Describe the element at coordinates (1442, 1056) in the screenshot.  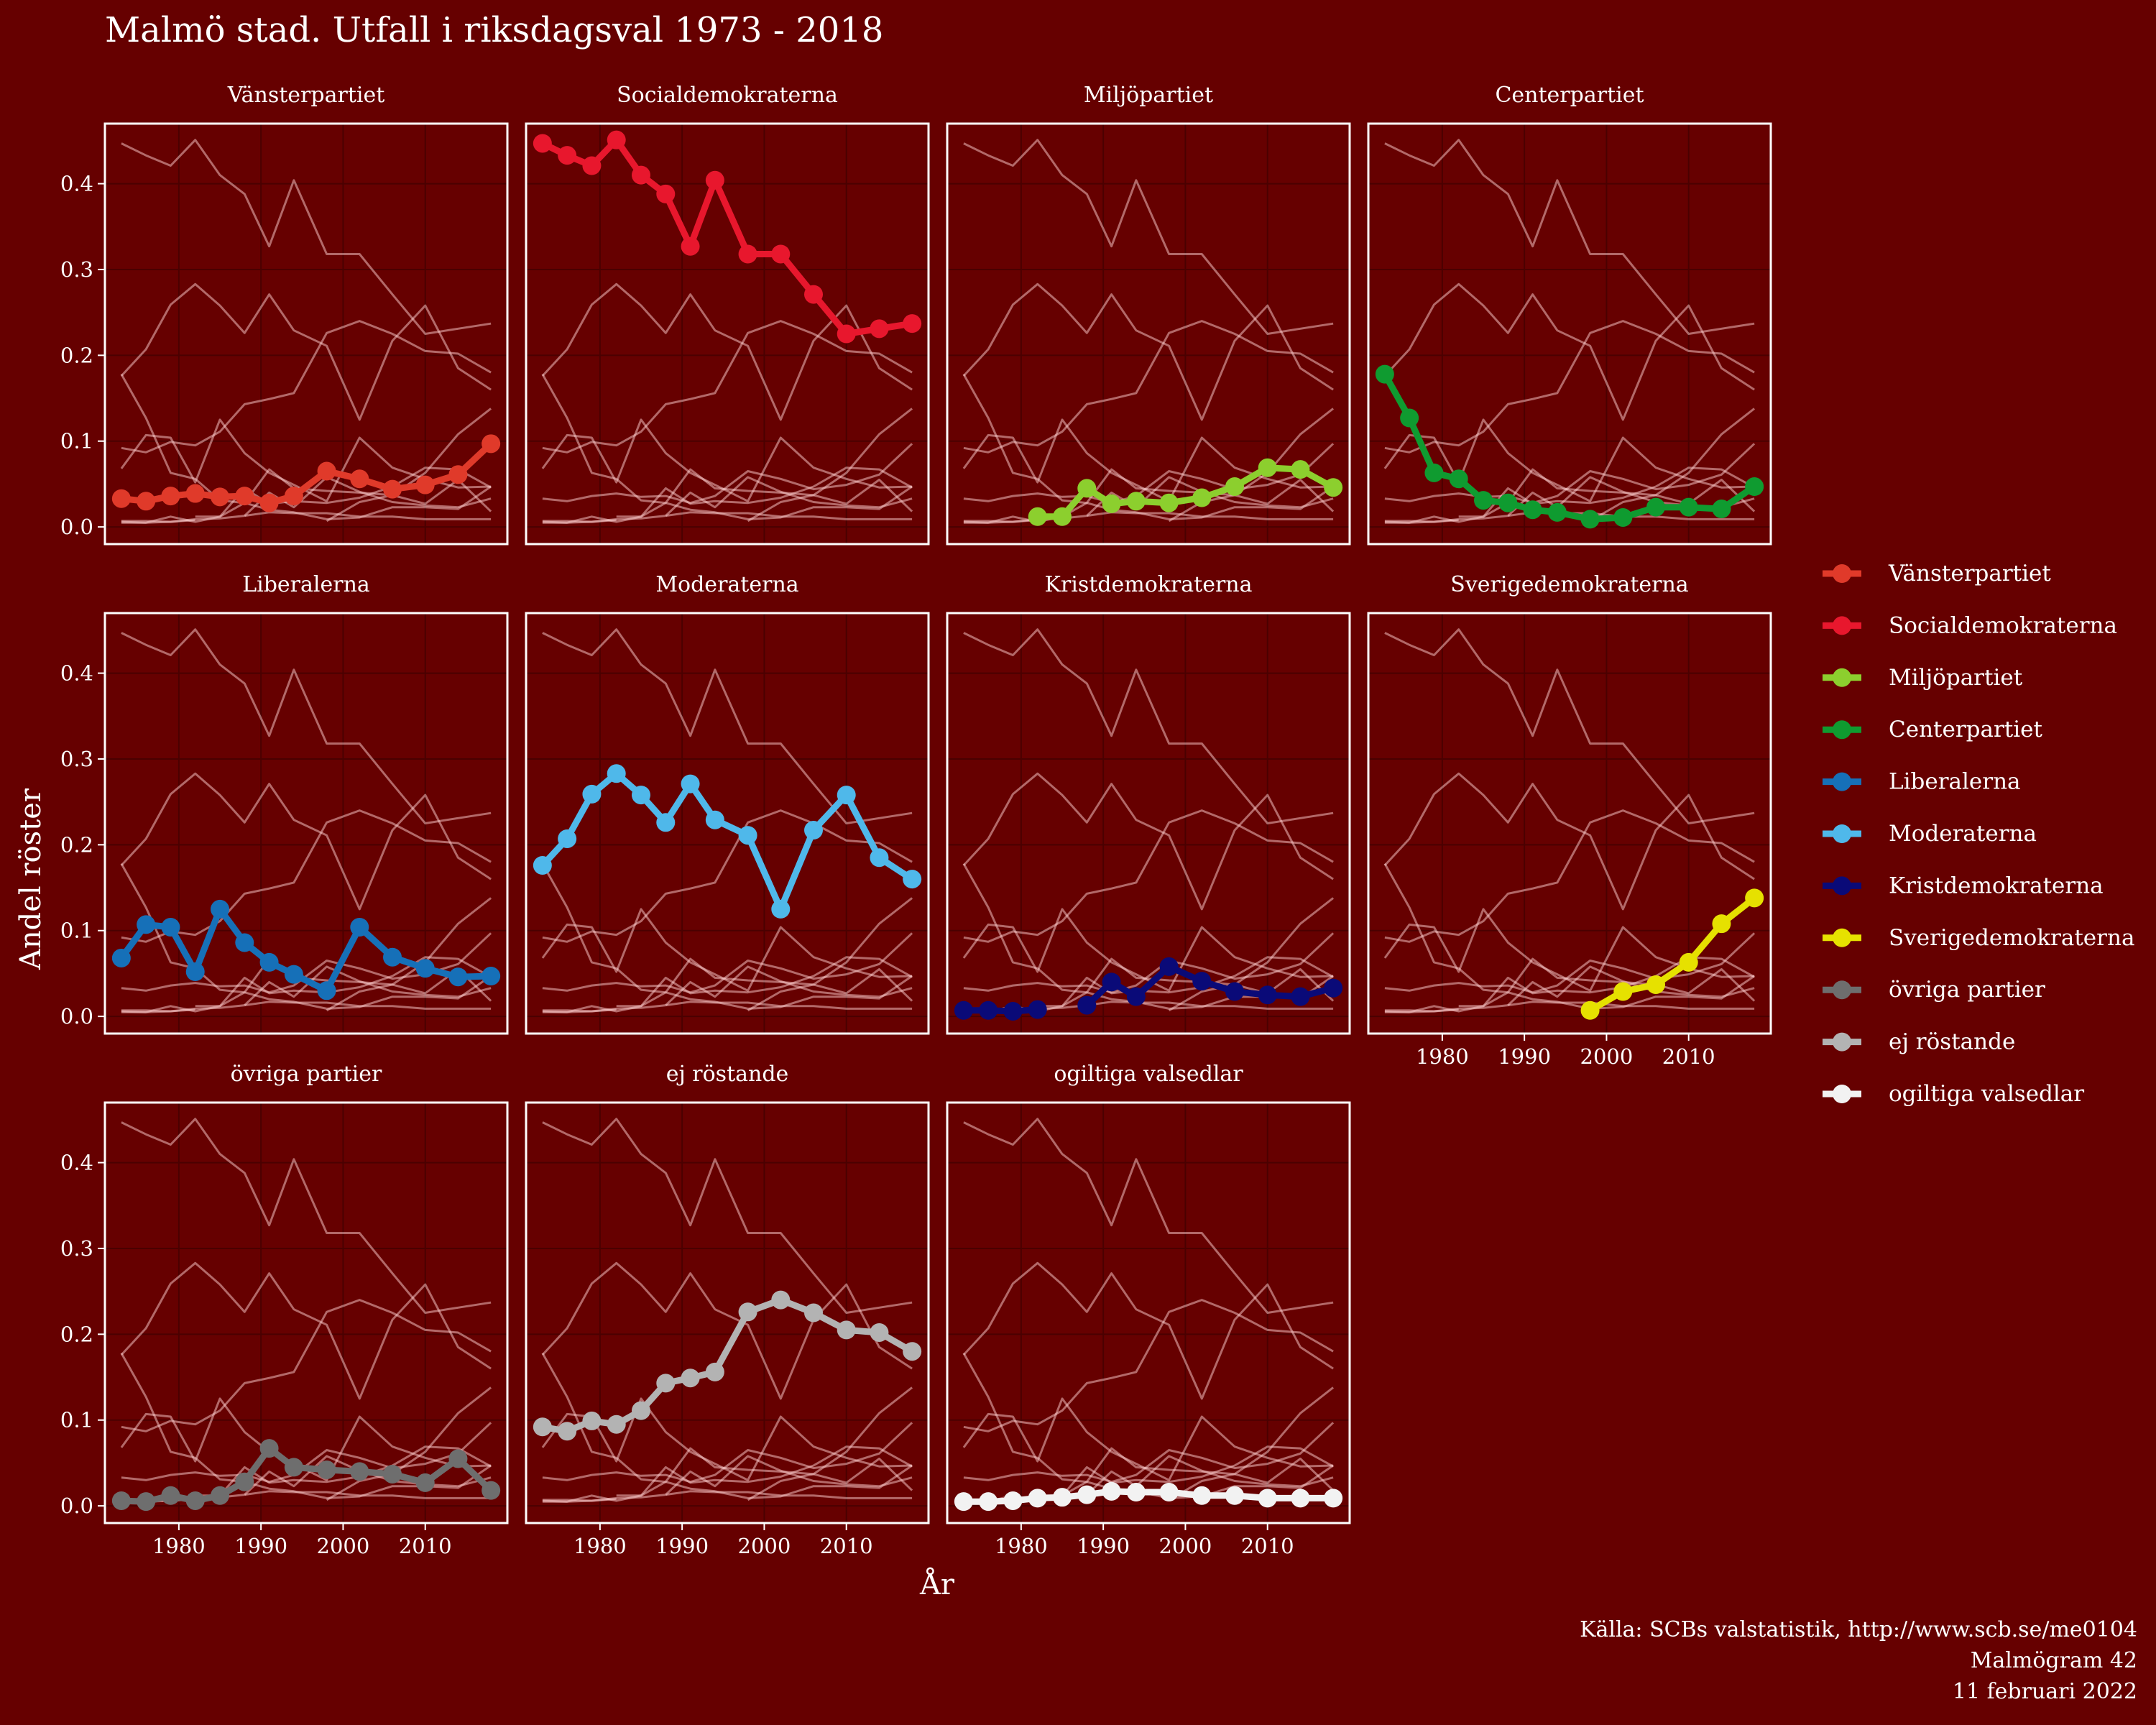
I see `x-tick-label: 1980` at that location.